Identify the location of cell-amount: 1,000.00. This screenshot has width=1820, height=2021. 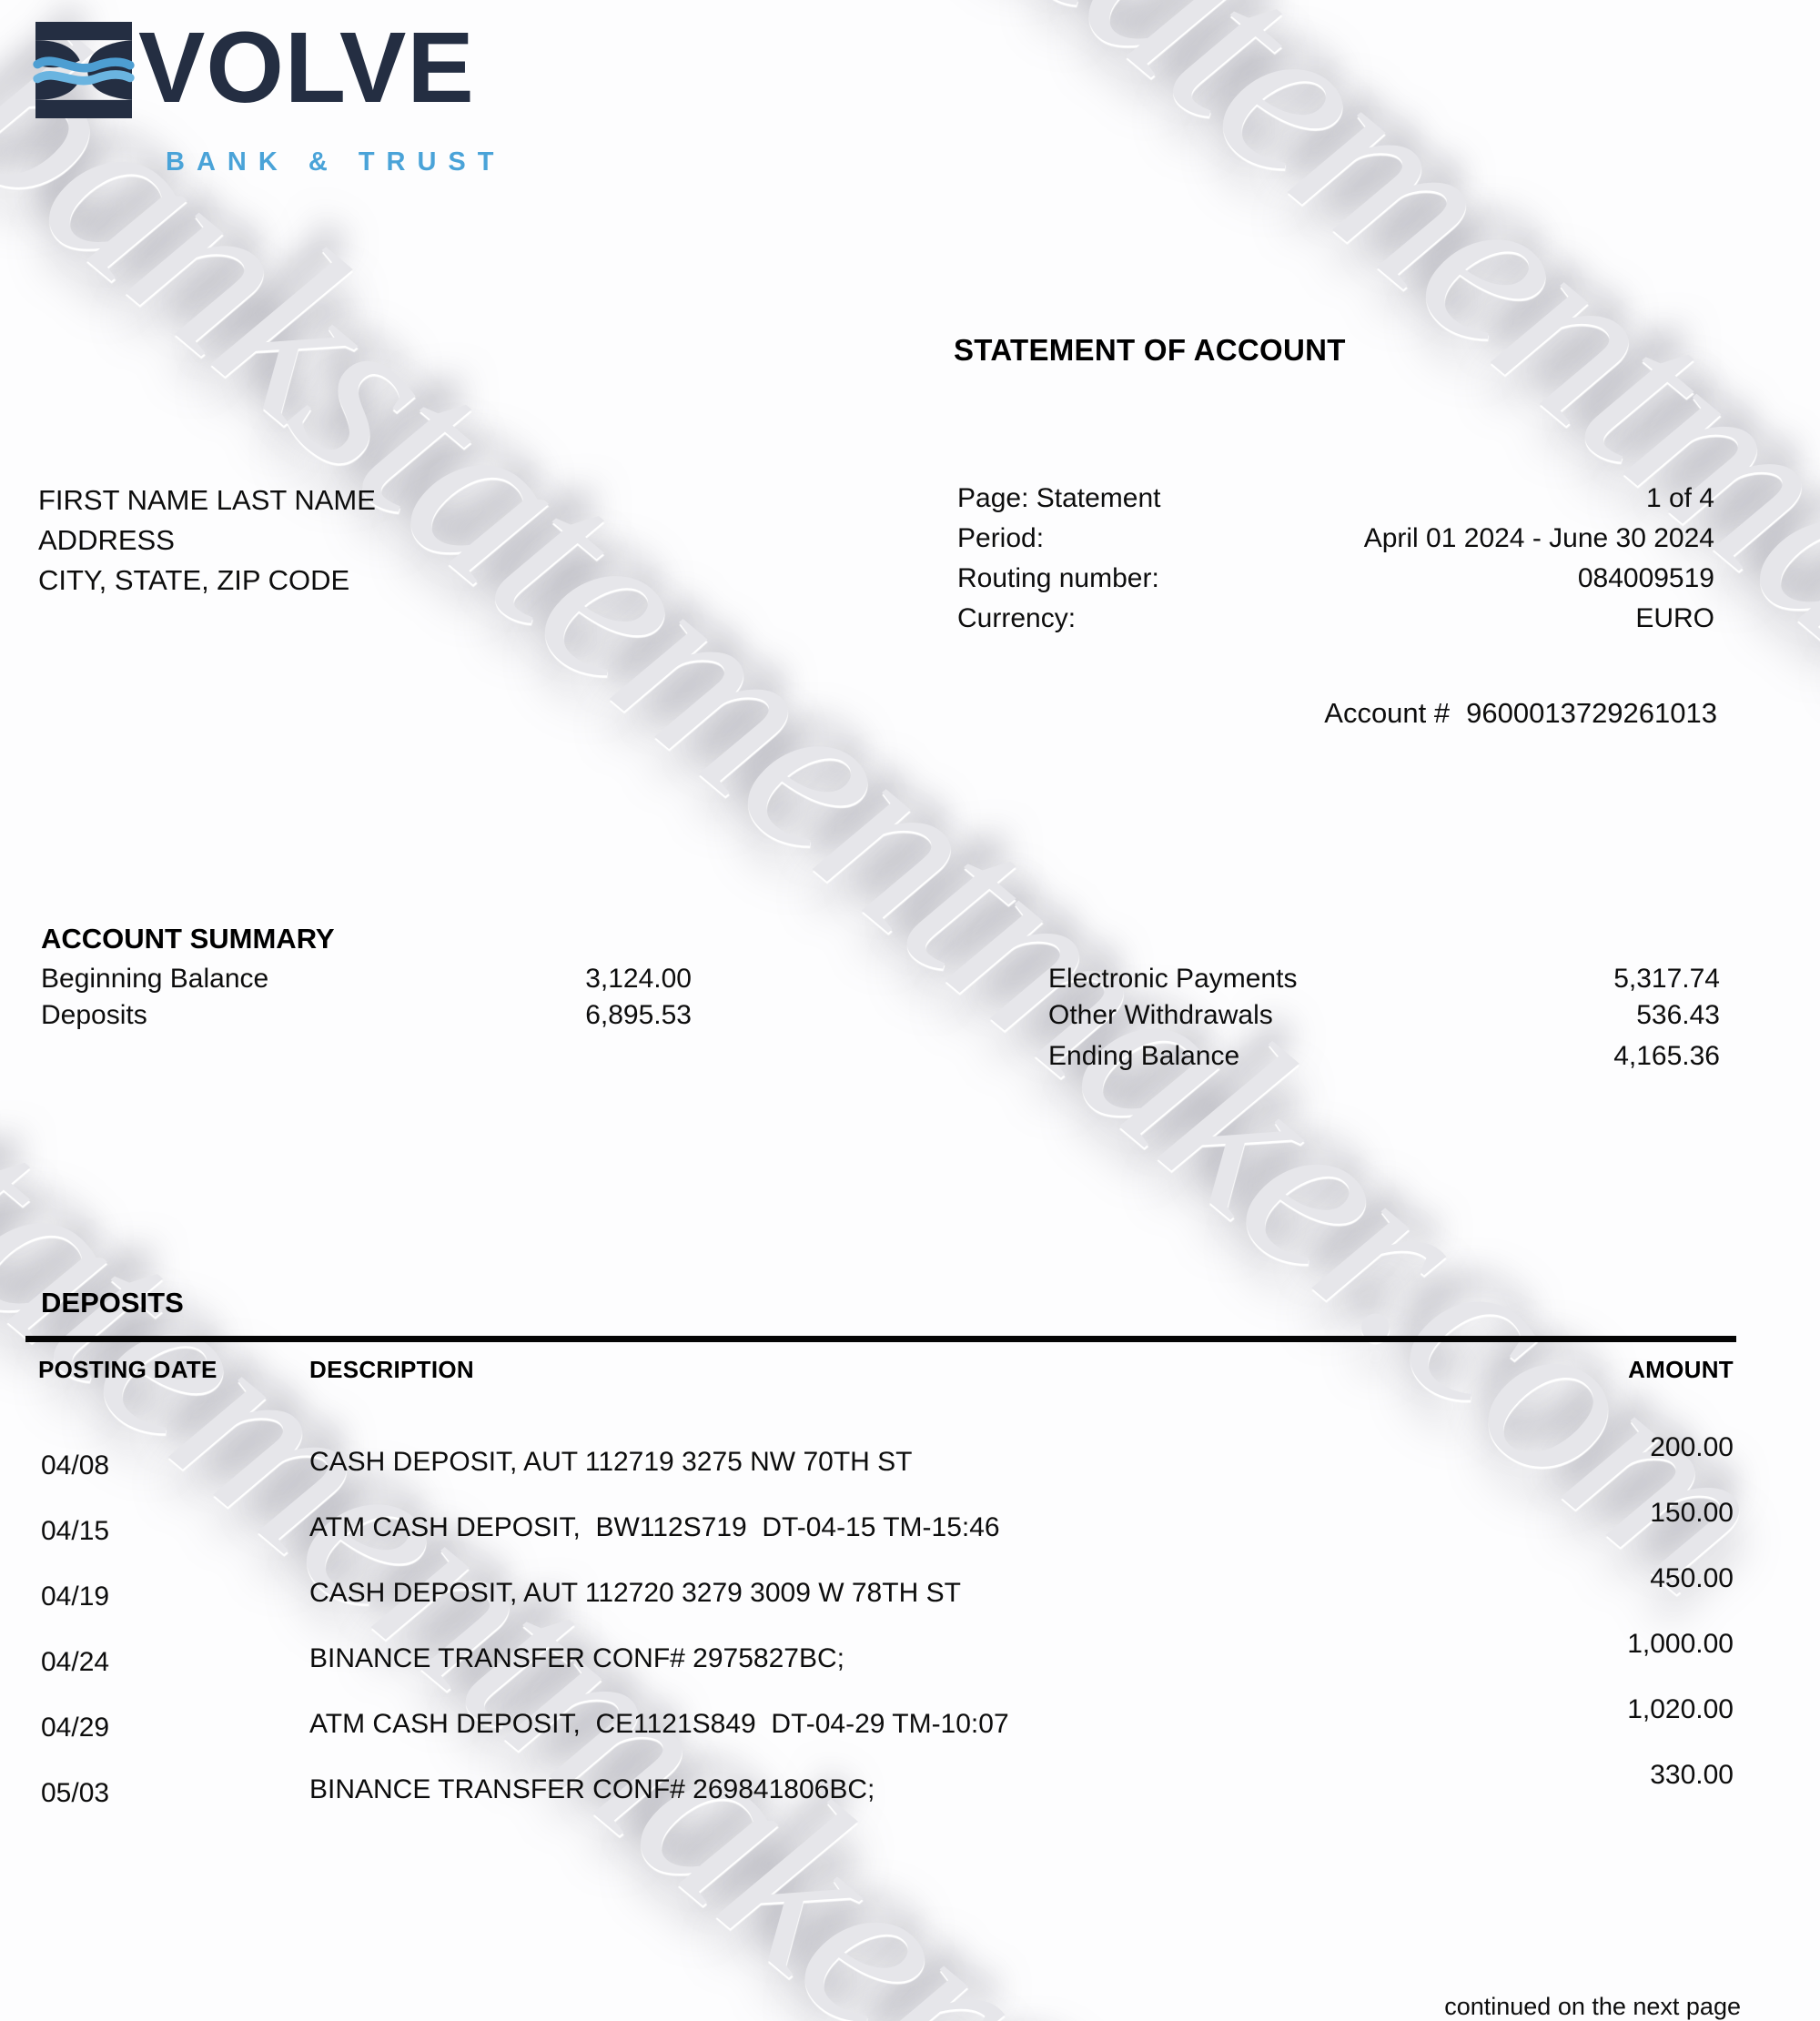
(1681, 1644).